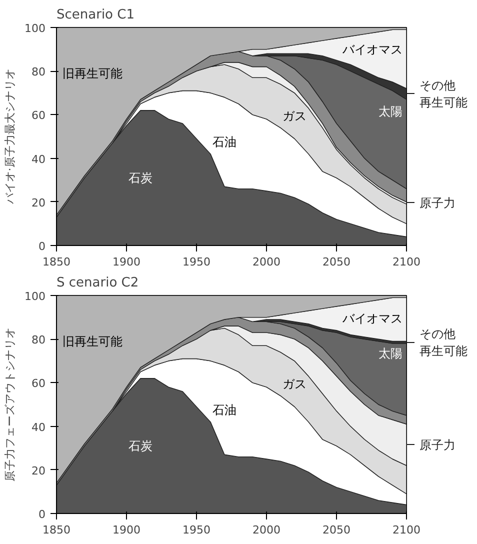 The image size is (477, 544). What do you see at coordinates (97, 283) in the screenshot?
I see `chart-title: S cenario C2` at bounding box center [97, 283].